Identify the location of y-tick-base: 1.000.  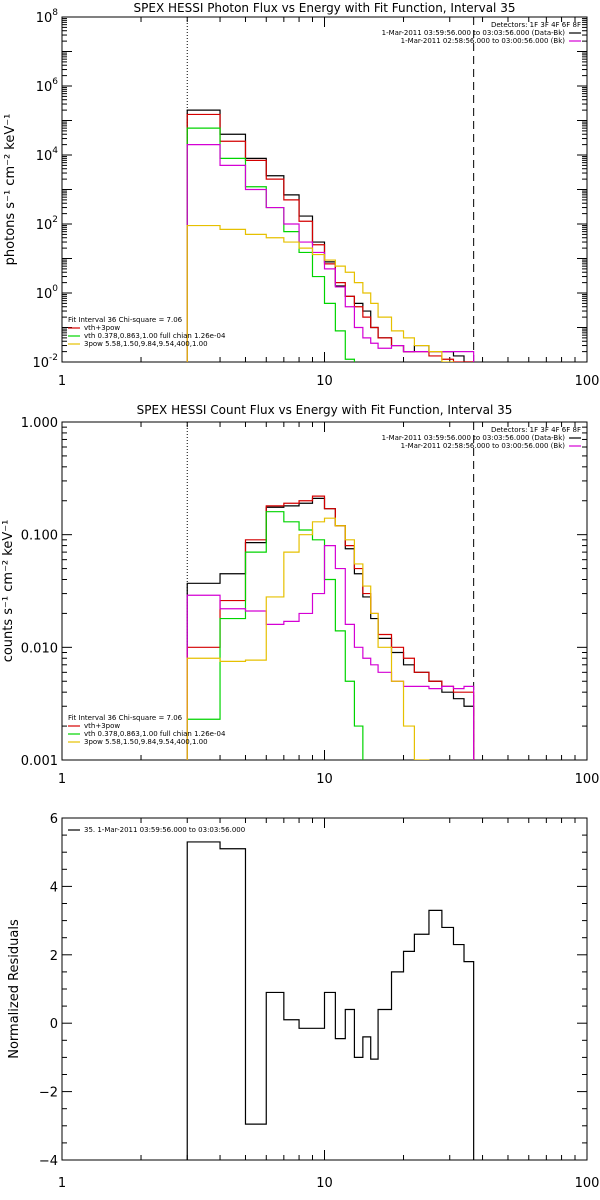
(39, 423).